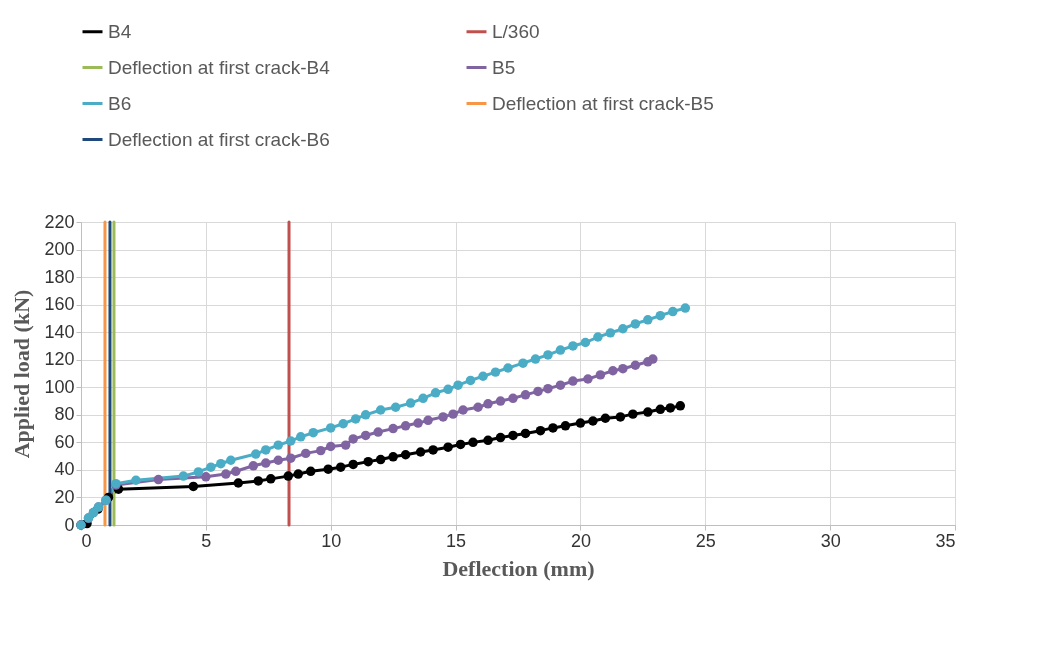 The height and width of the screenshot is (646, 1044). I want to click on x-axis-title: Deflection (mm), so click(518, 568).